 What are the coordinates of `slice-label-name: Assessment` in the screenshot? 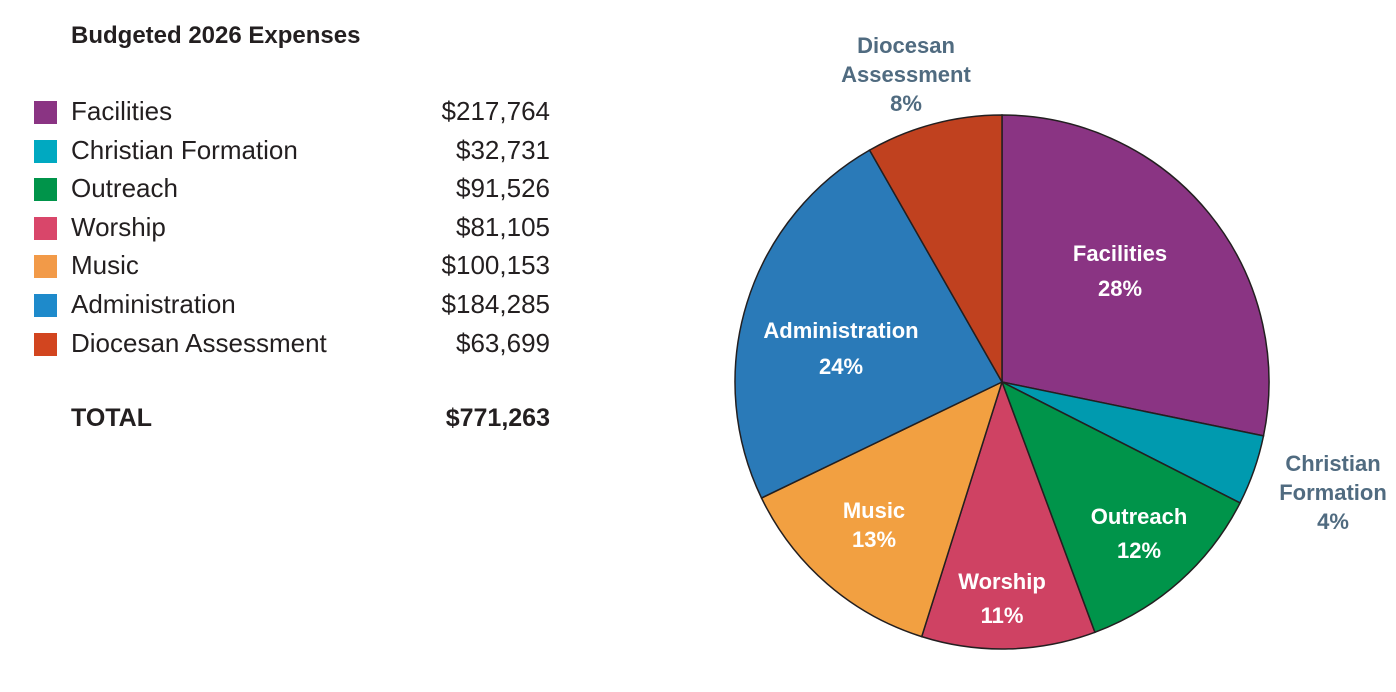 It's located at (906, 74).